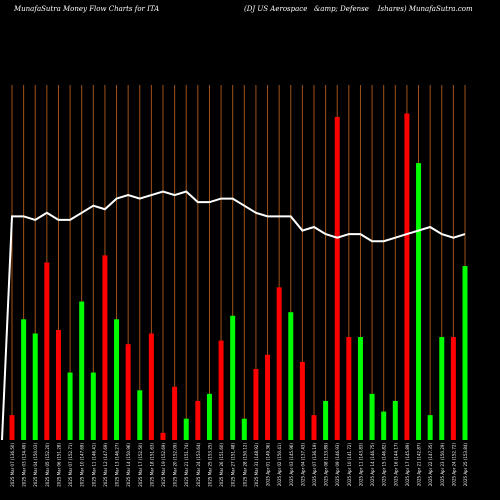 The image size is (500, 500). Describe the element at coordinates (24, 465) in the screenshot. I see `x-tick-label-2: 2025 Mar 03 (134.49)` at that location.